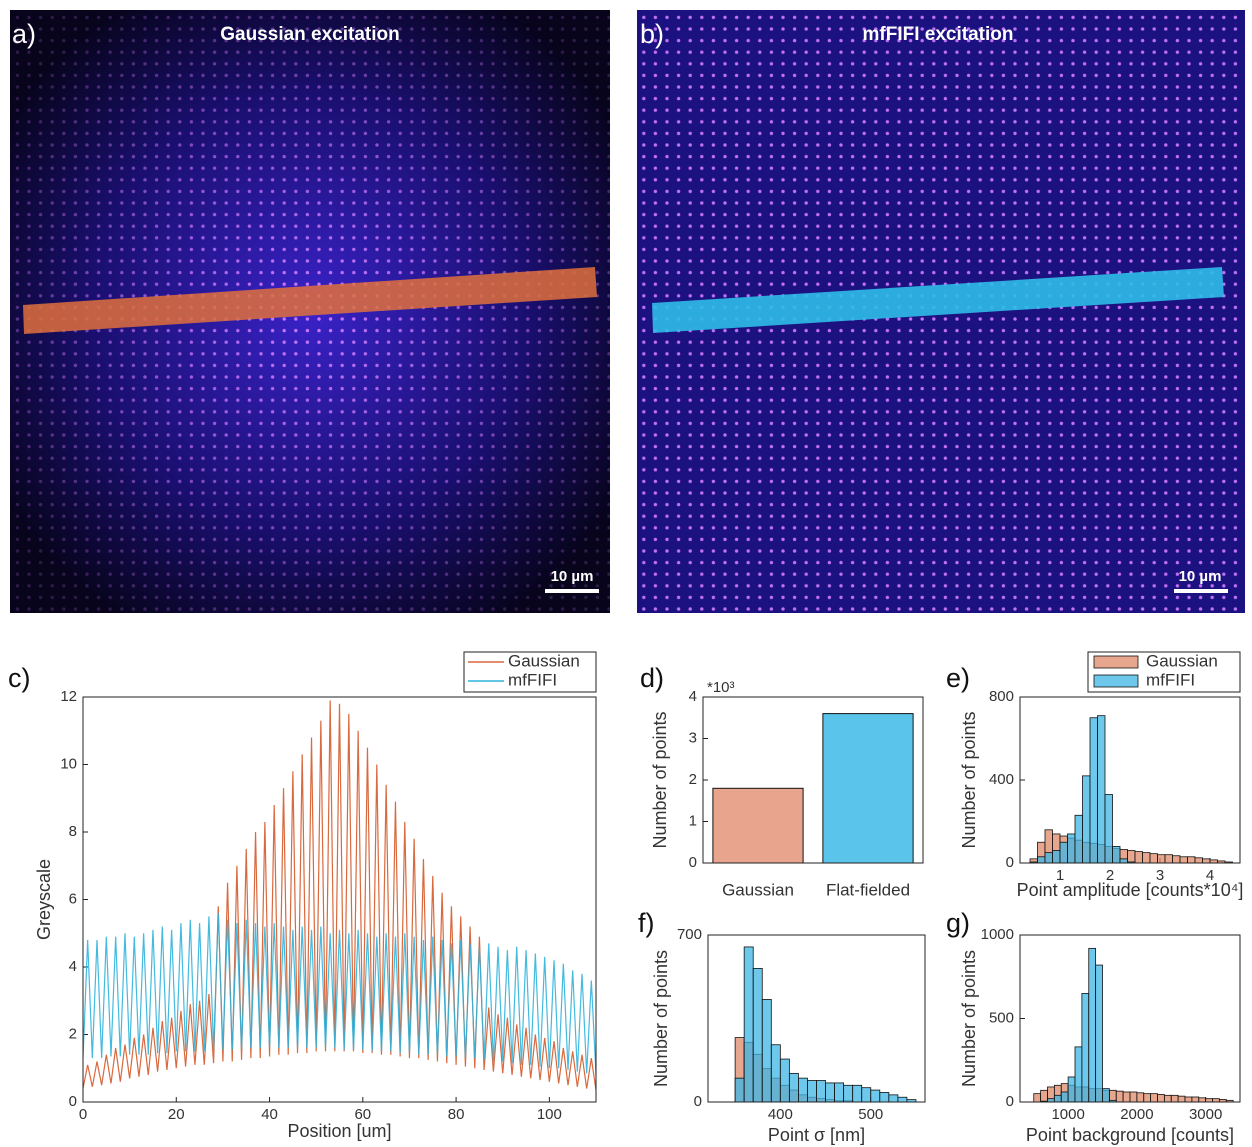  Describe the element at coordinates (693, 737) in the screenshot. I see `y-tick-label: 3` at that location.